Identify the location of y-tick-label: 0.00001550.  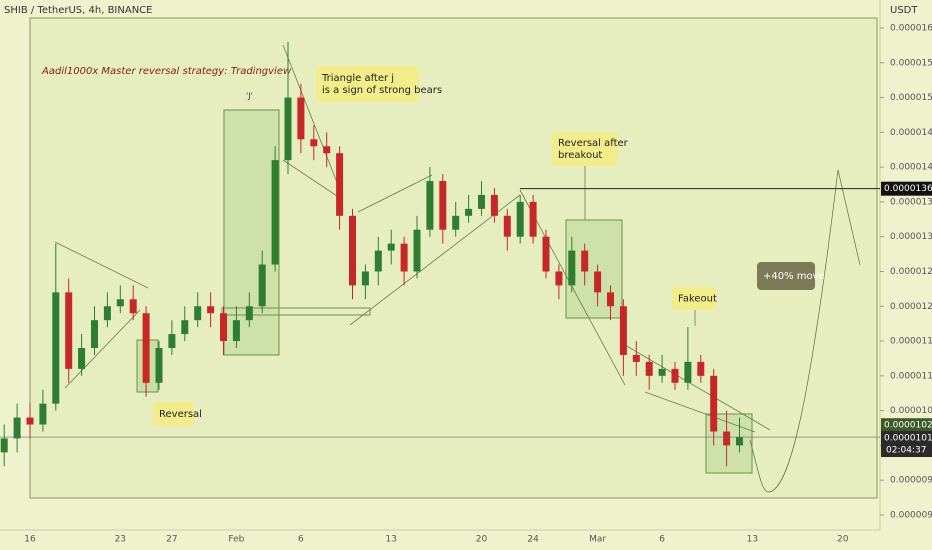
(911, 63).